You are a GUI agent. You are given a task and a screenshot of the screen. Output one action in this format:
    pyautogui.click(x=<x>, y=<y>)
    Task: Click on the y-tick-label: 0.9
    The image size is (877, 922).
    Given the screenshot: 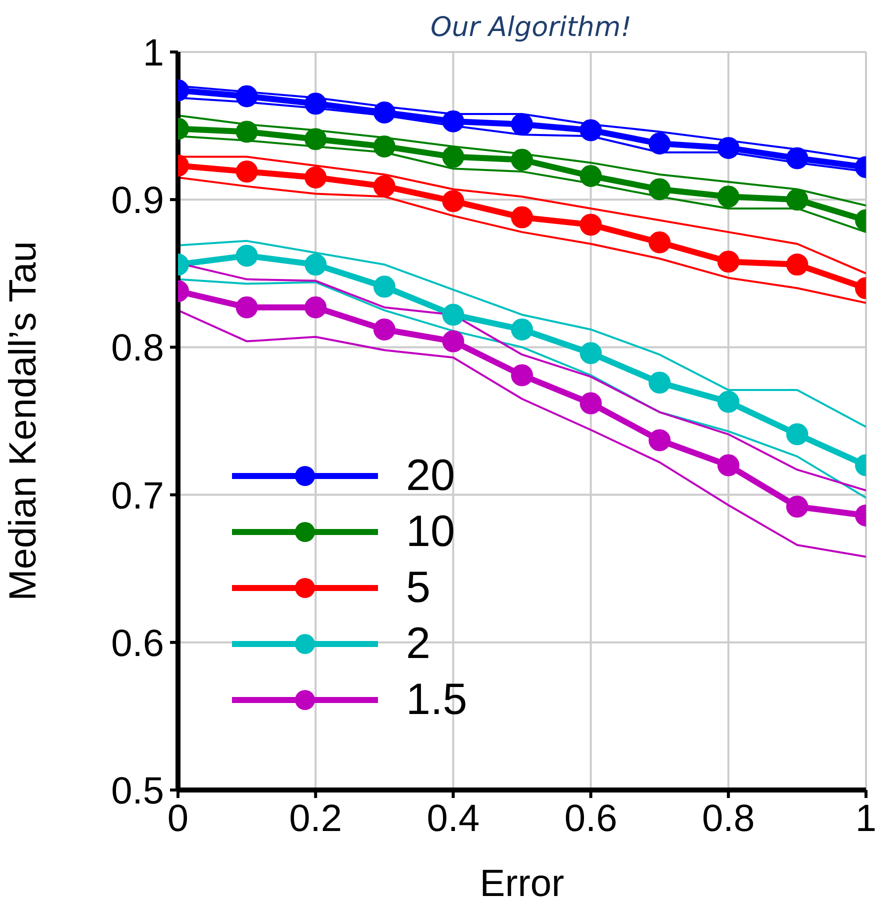 What is the action you would take?
    pyautogui.click(x=137, y=201)
    